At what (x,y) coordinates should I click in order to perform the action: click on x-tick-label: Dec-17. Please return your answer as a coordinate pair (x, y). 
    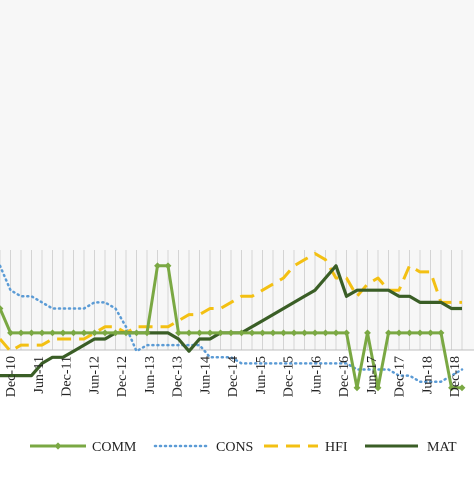
    Looking at the image, I should click on (400, 376).